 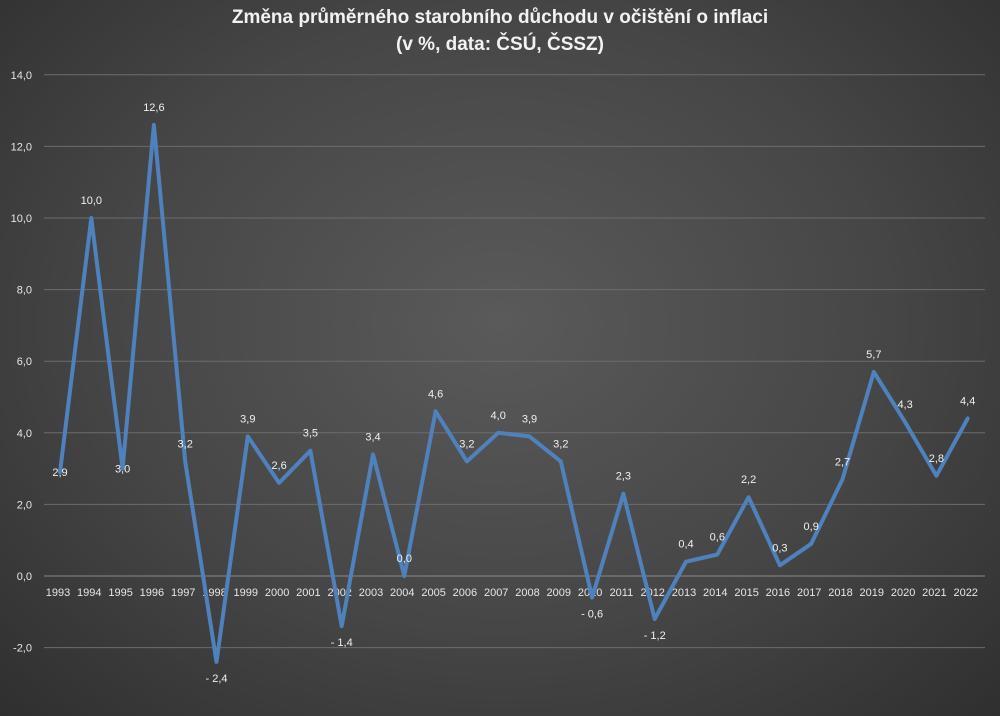 What do you see at coordinates (371, 593) in the screenshot?
I see `x-tick-label: 2003` at bounding box center [371, 593].